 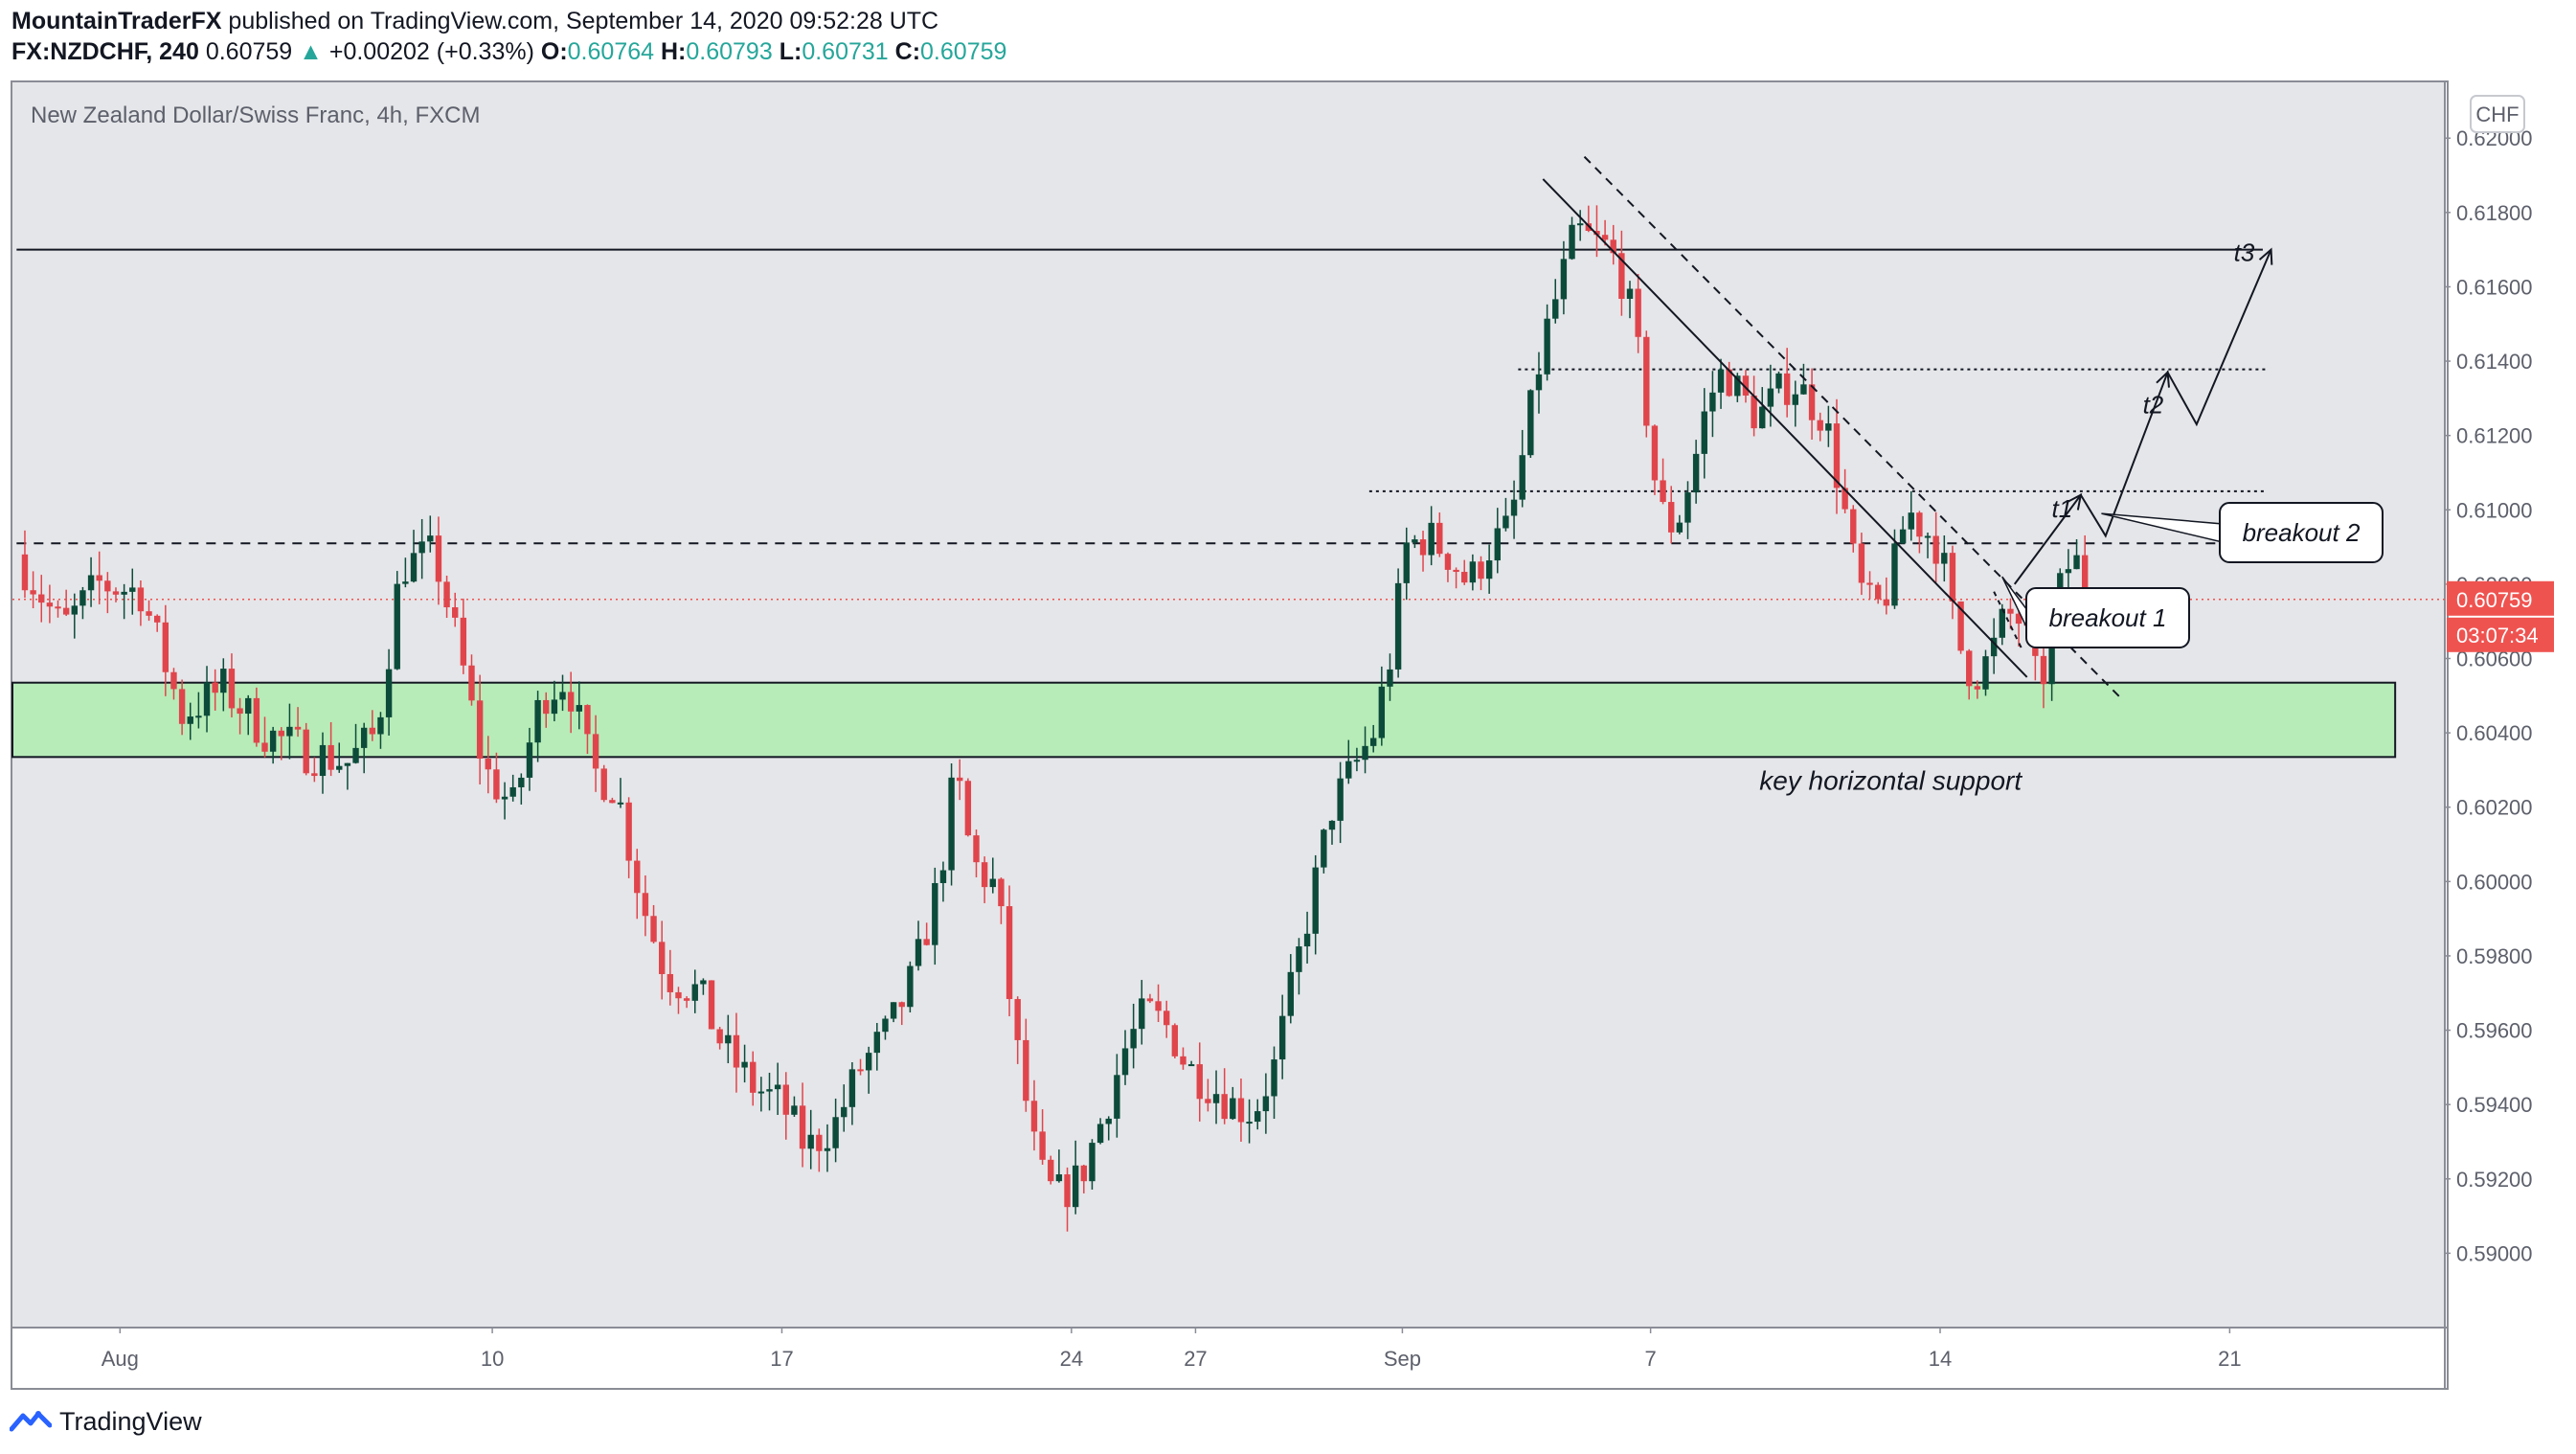 What do you see at coordinates (2494, 1031) in the screenshot?
I see `price-tick-label: 0.59600` at bounding box center [2494, 1031].